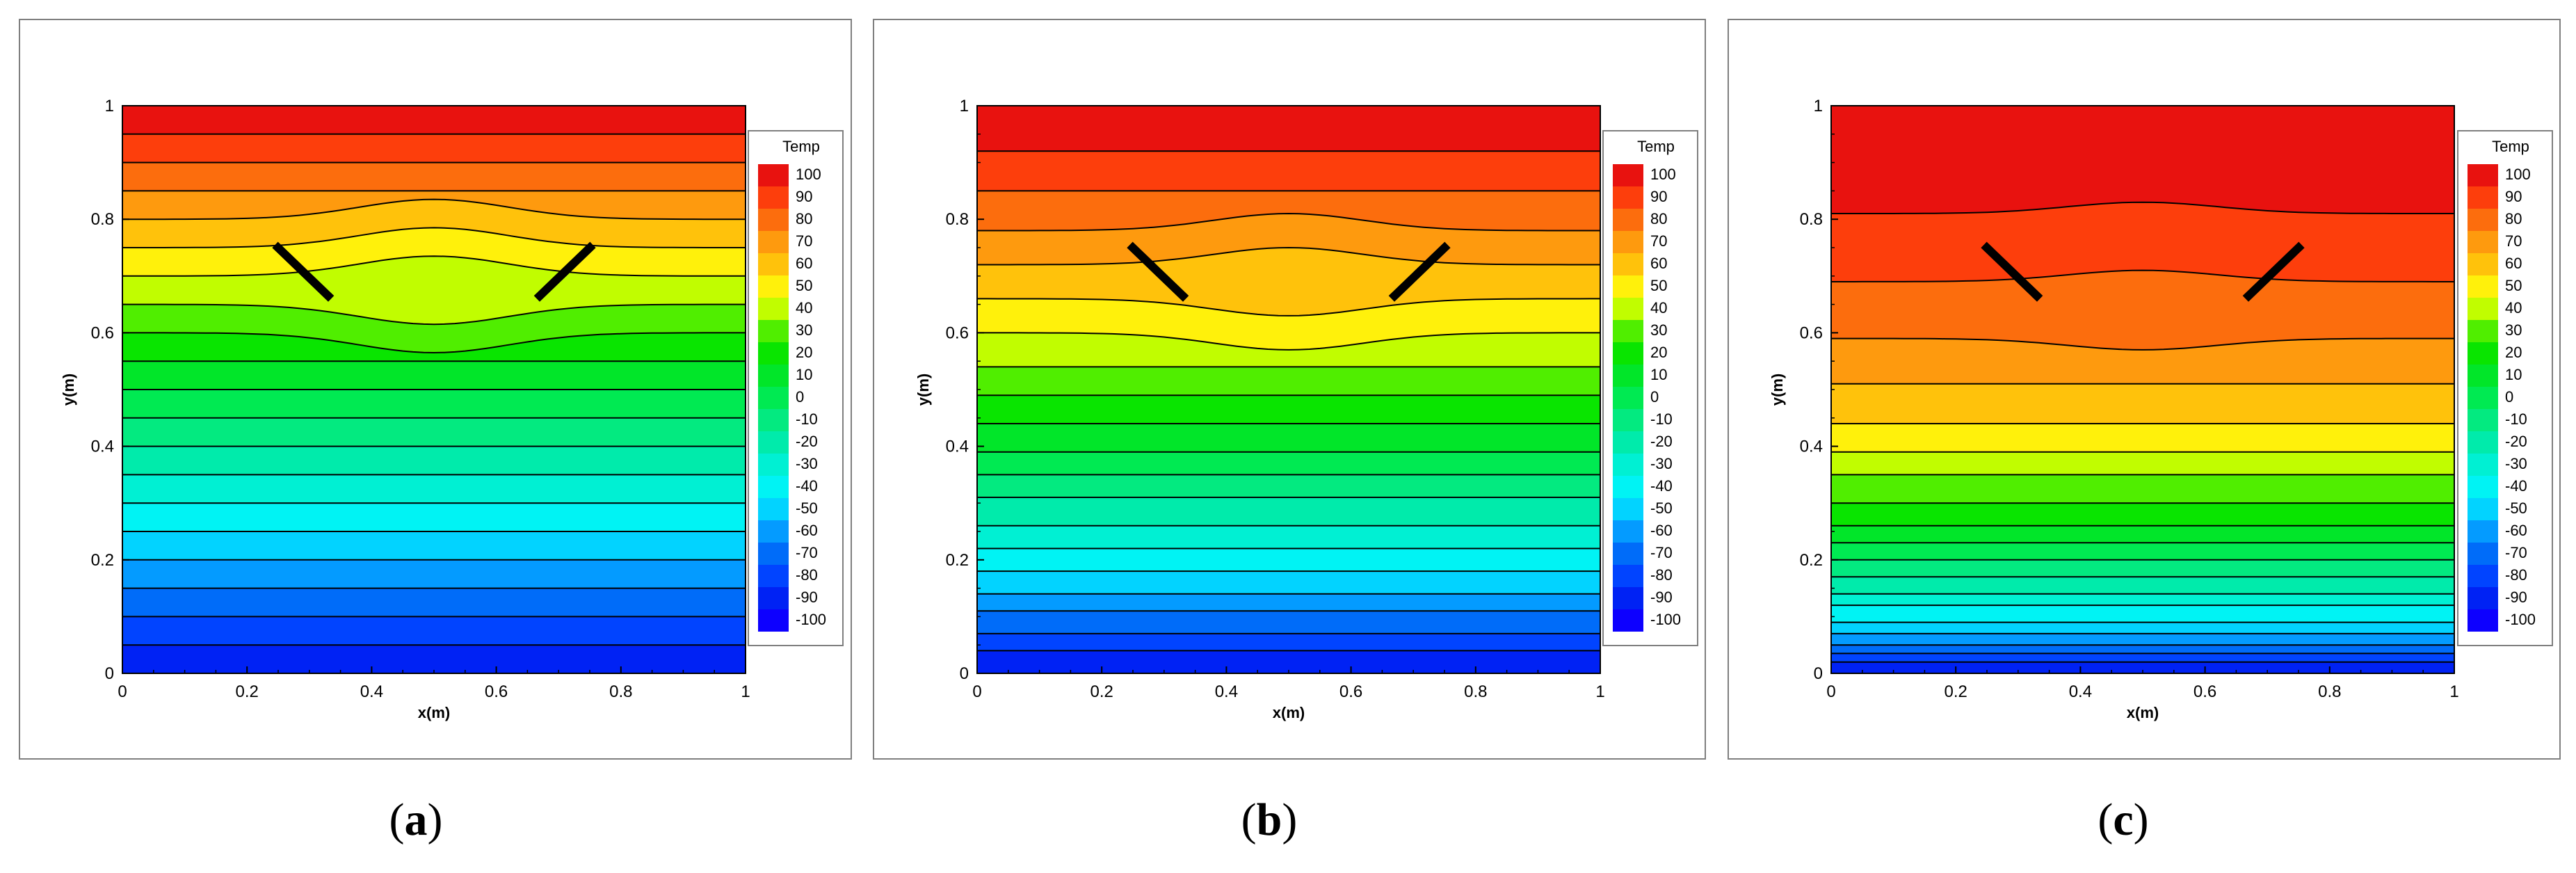 The image size is (2576, 873). Describe the element at coordinates (1662, 419) in the screenshot. I see `legend-label: -10` at that location.